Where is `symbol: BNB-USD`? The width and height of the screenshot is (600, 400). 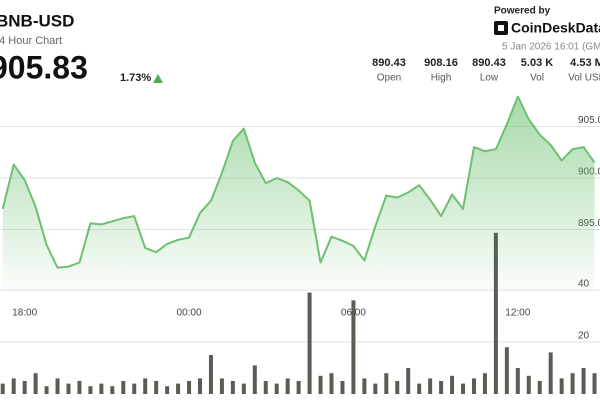 symbol: BNB-USD is located at coordinates (37, 20).